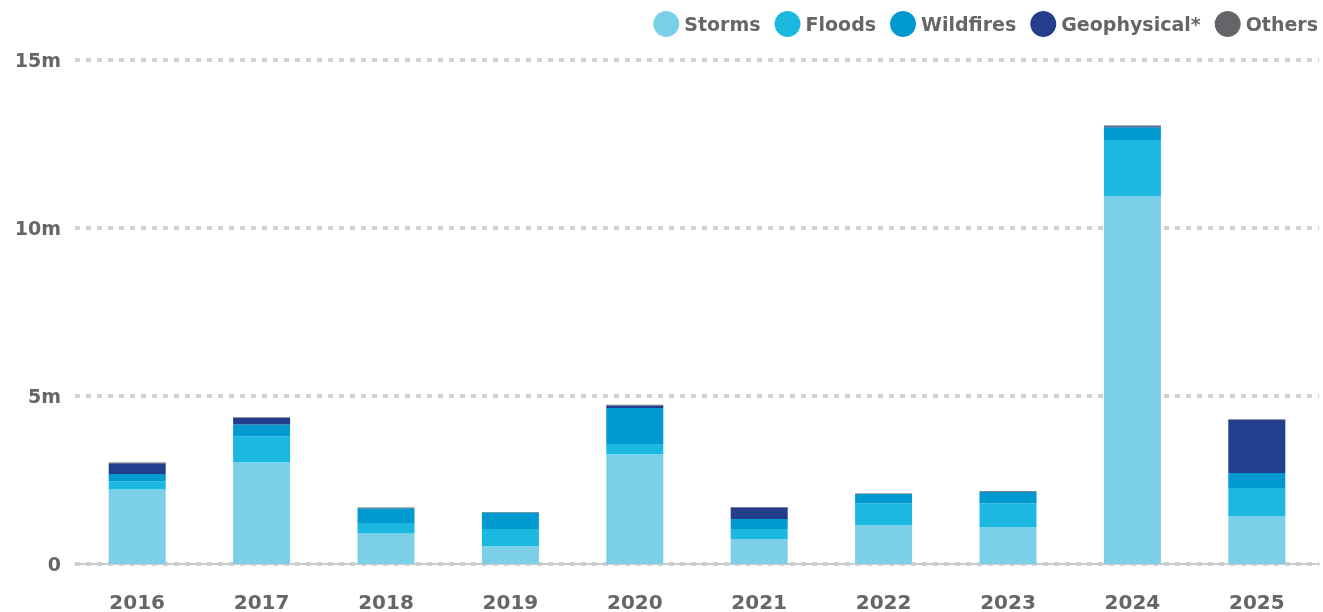  I want to click on x-tick-label: 2019, so click(510, 601).